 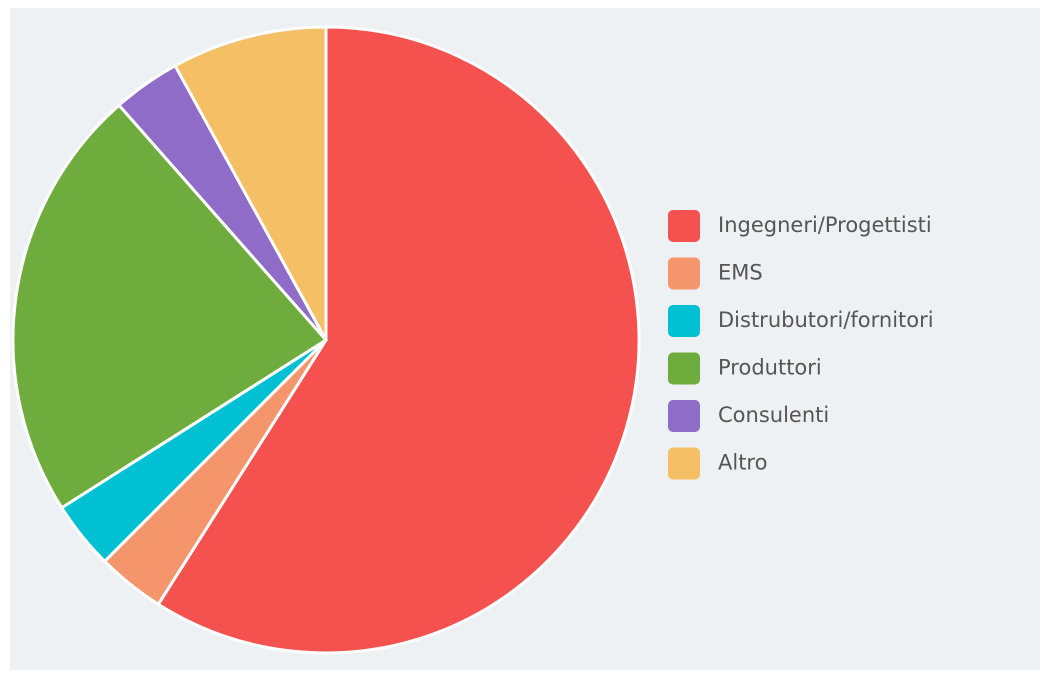 What do you see at coordinates (773, 415) in the screenshot?
I see `legend-label: Consulenti` at bounding box center [773, 415].